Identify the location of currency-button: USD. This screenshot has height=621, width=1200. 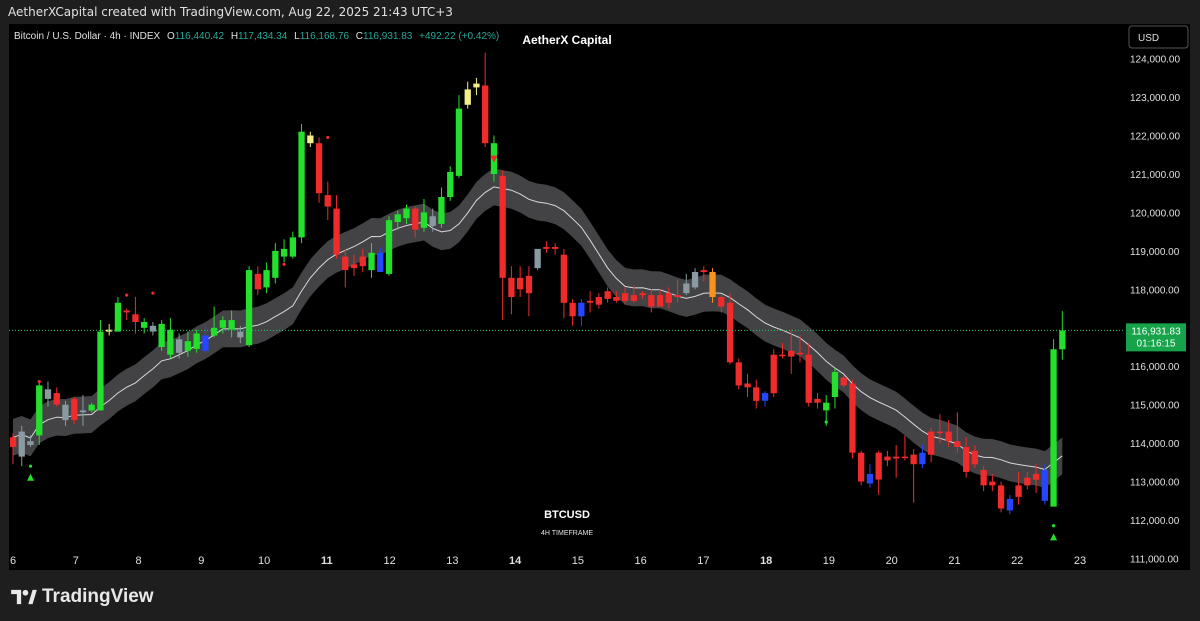
(1158, 37).